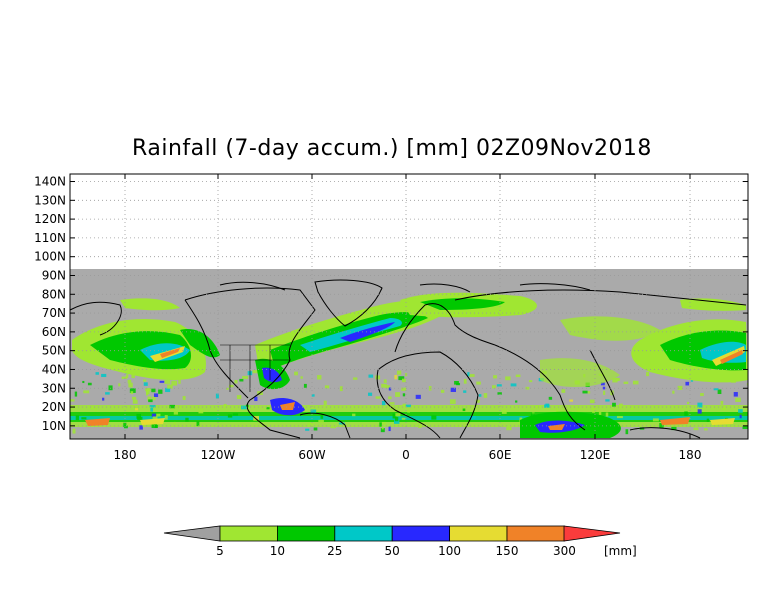  What do you see at coordinates (218, 455) in the screenshot?
I see `lon-tick-label: 120W` at bounding box center [218, 455].